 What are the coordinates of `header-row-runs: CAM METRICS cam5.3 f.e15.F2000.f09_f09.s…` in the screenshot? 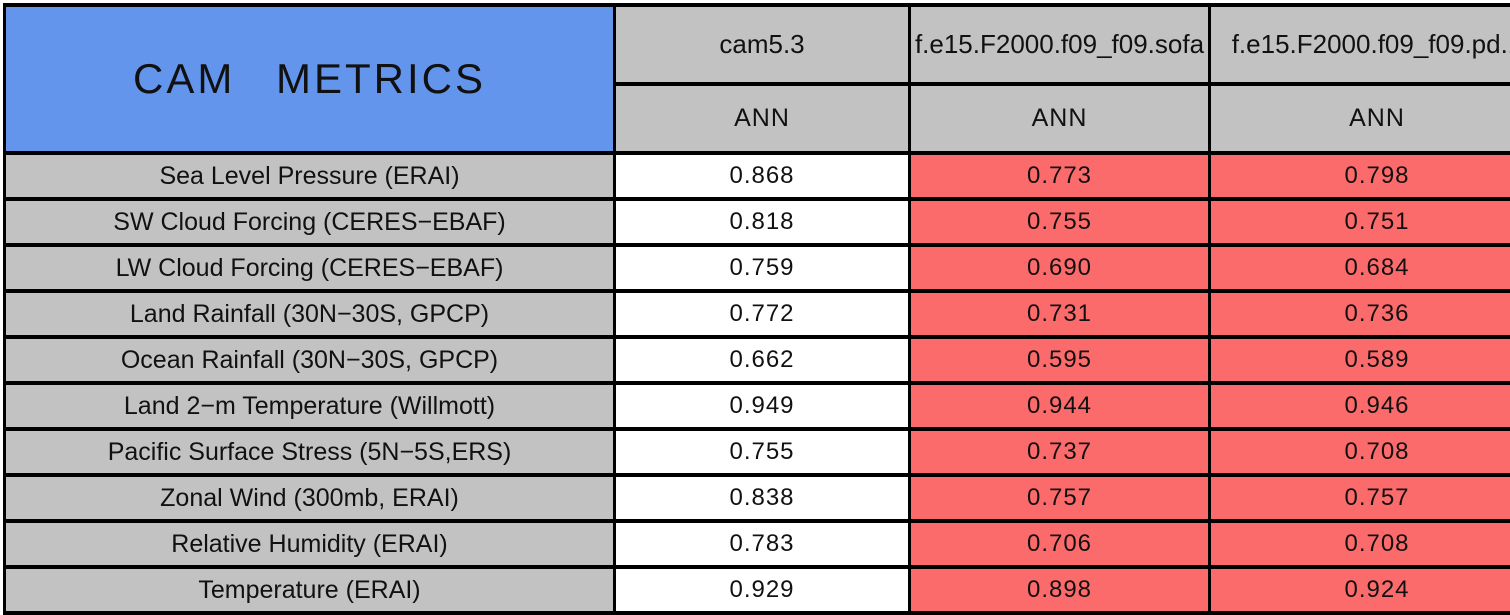 It's located at (757, 44).